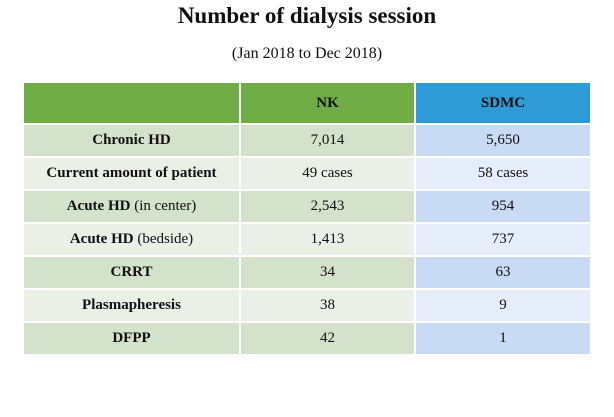 The image size is (614, 417). What do you see at coordinates (502, 174) in the screenshot?
I see `sdmc-value: 58 cases` at bounding box center [502, 174].